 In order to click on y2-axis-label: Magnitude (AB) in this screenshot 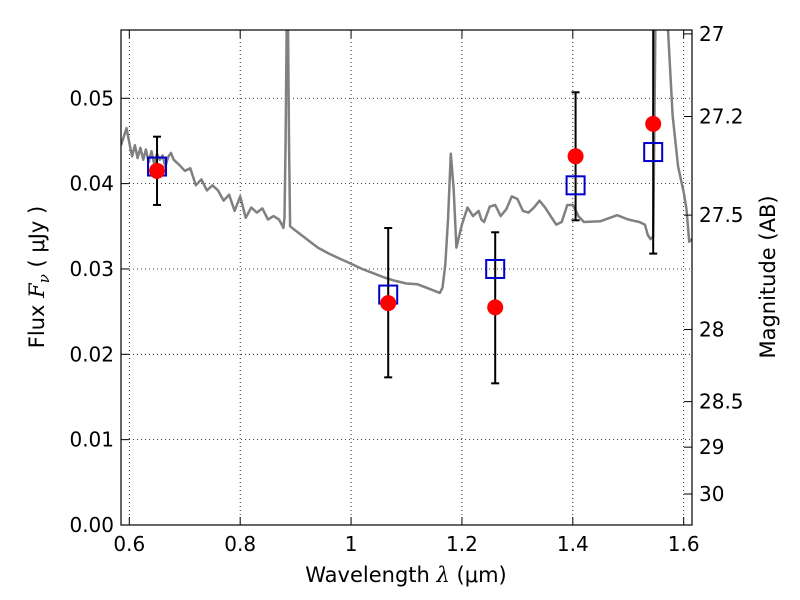, I will do `click(768, 276)`.